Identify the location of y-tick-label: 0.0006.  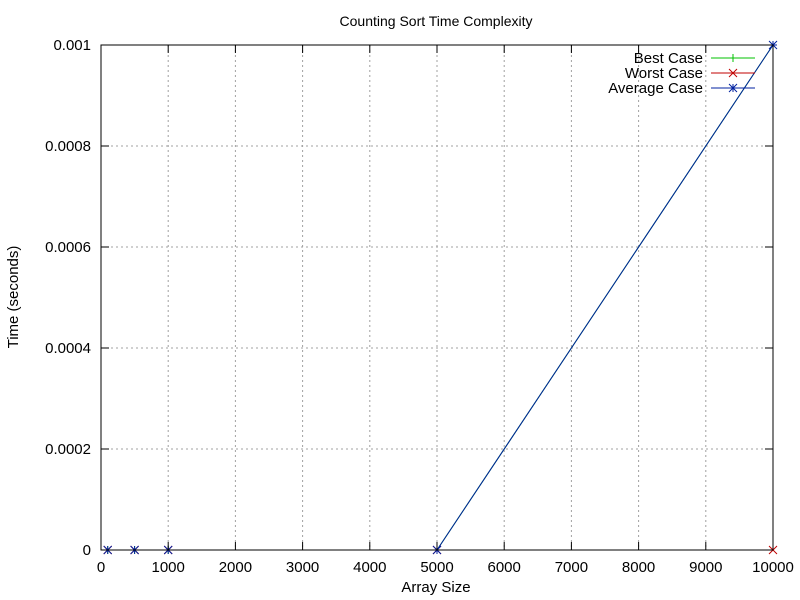
(68, 247).